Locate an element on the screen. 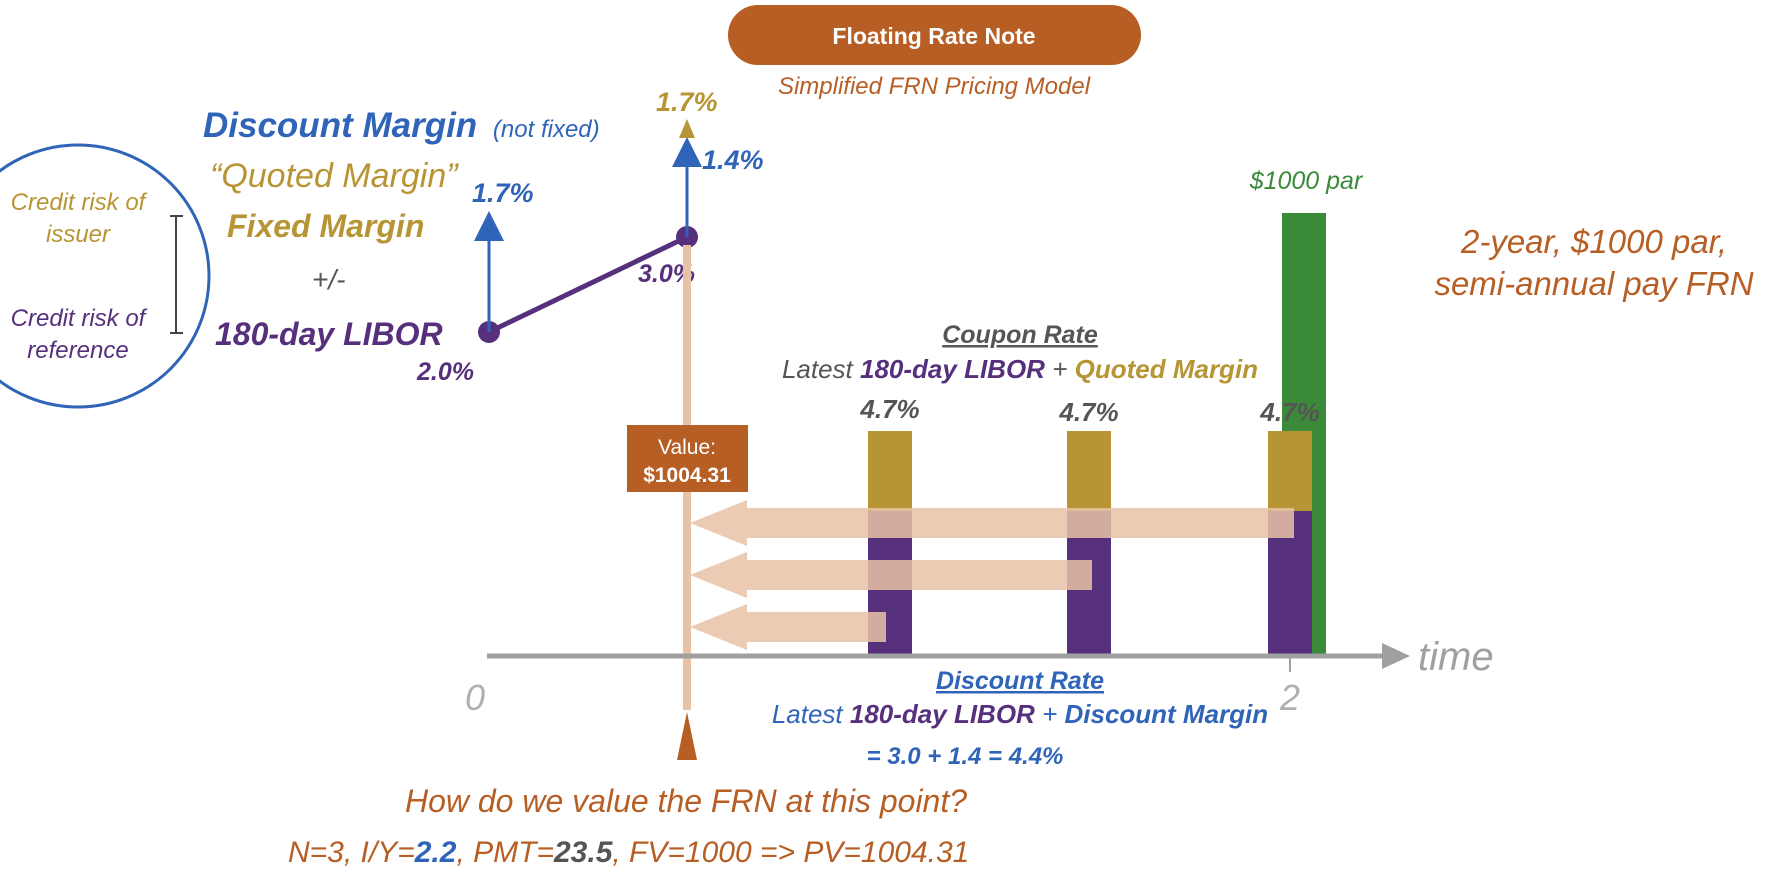  reference-risk-line2: reference is located at coordinates (77, 350).